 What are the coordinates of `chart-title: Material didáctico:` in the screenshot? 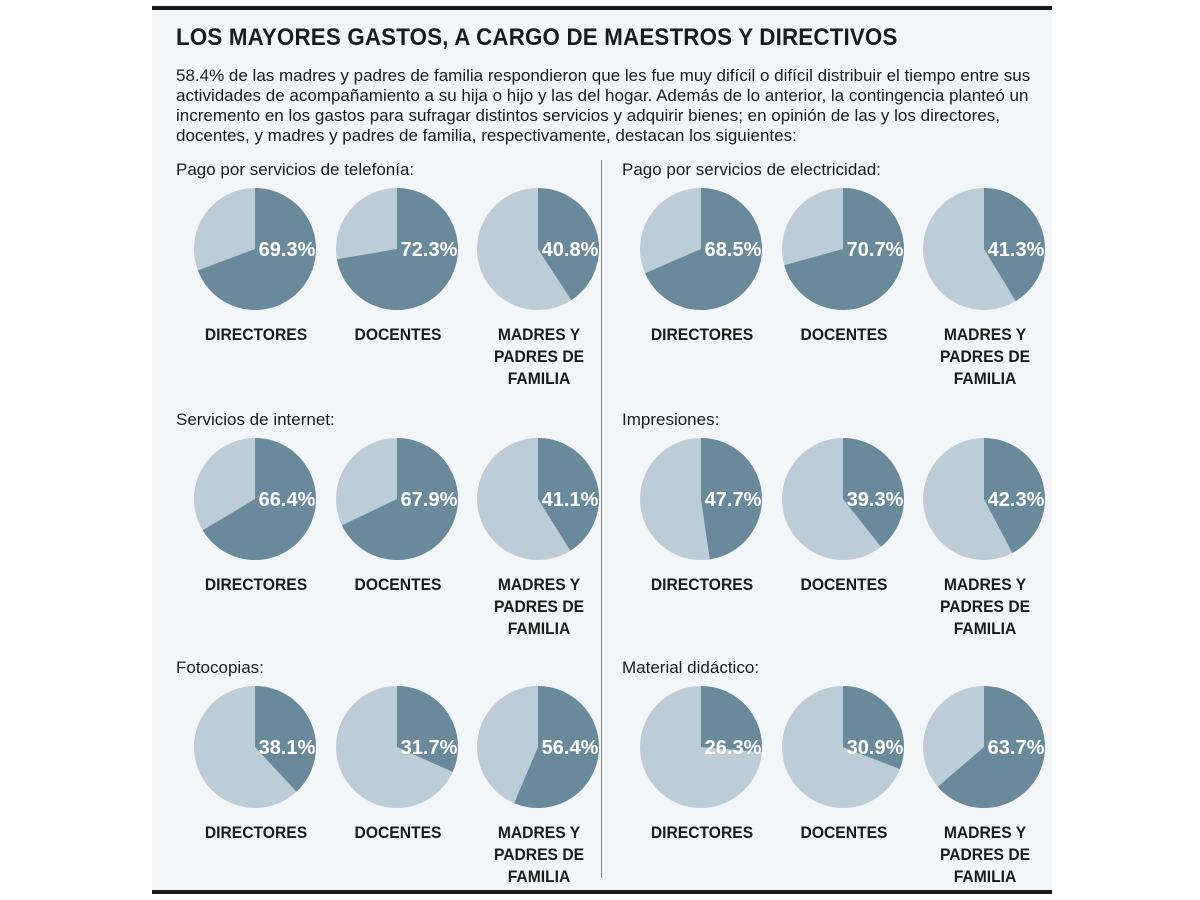 It's located at (691, 667).